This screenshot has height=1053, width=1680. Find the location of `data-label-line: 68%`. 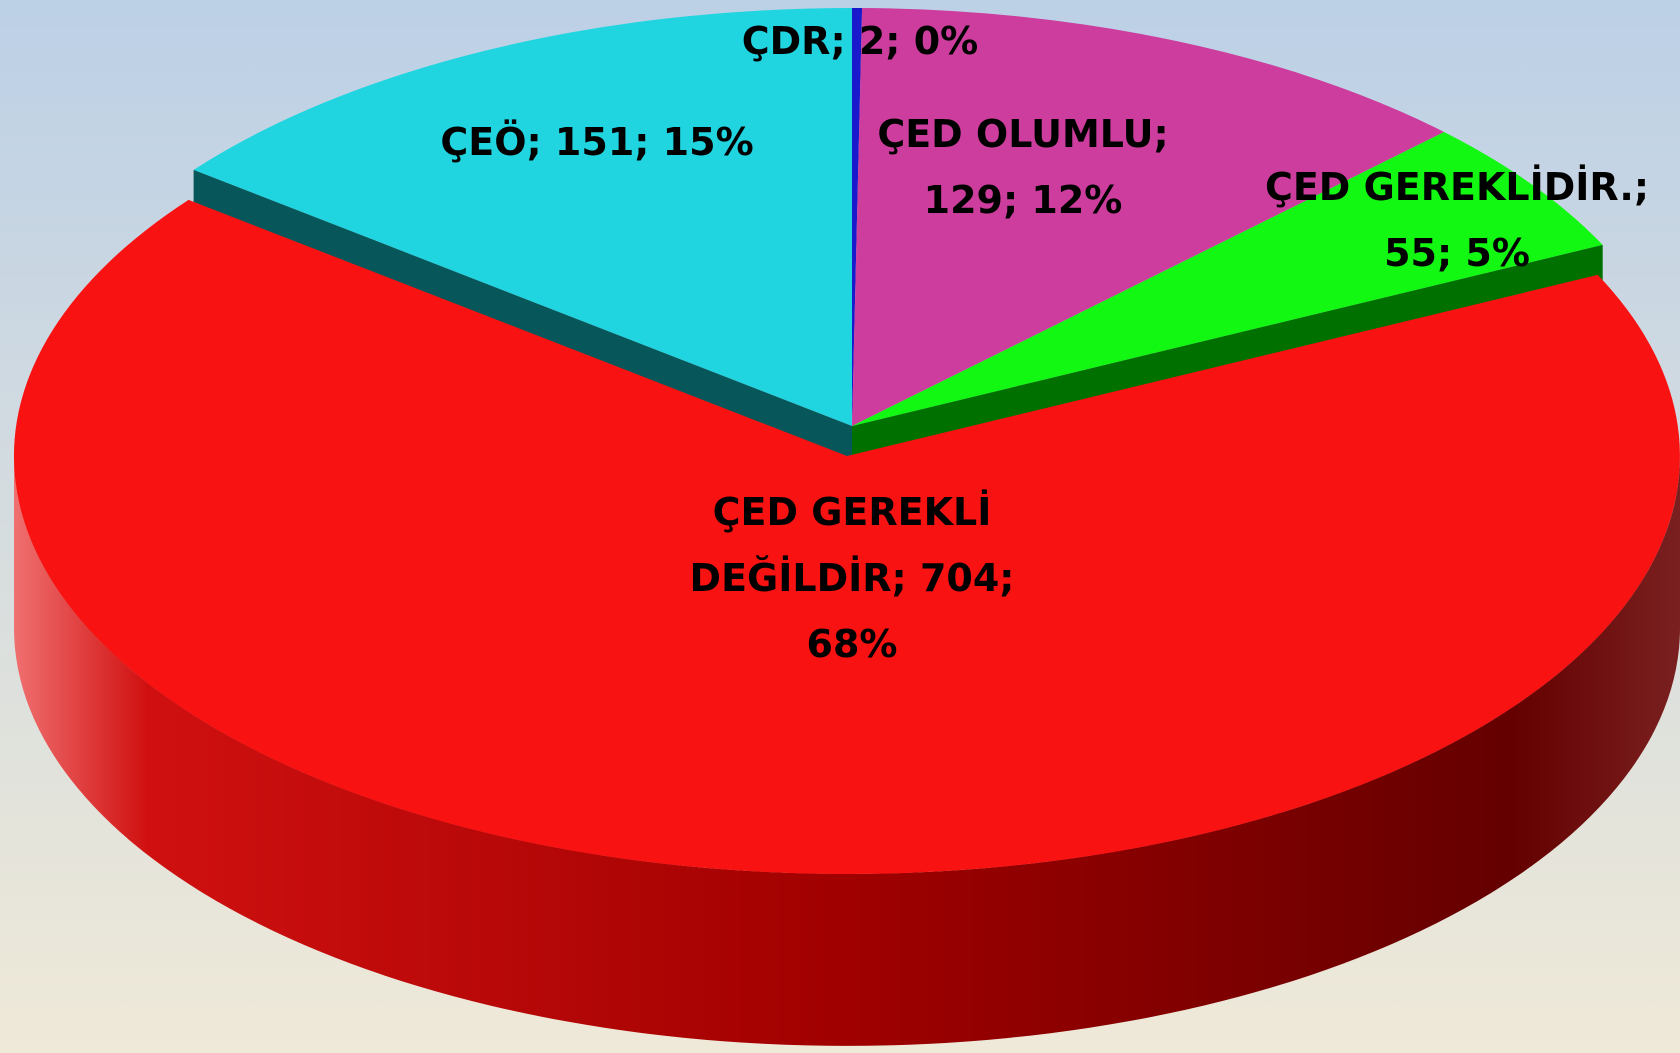

data-label-line: 68% is located at coordinates (852, 644).